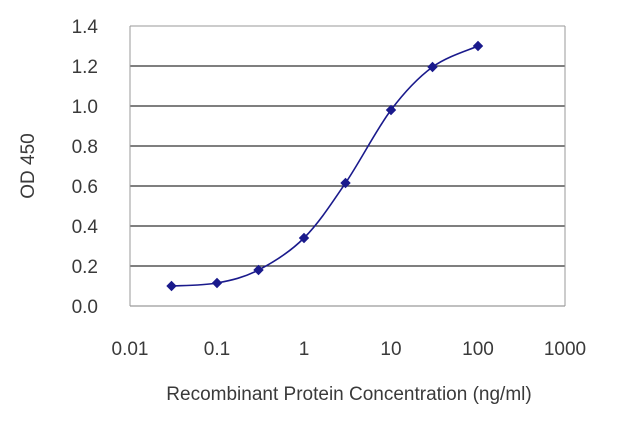 The image size is (640, 427). What do you see at coordinates (478, 349) in the screenshot?
I see `x-tick-label: 100` at bounding box center [478, 349].